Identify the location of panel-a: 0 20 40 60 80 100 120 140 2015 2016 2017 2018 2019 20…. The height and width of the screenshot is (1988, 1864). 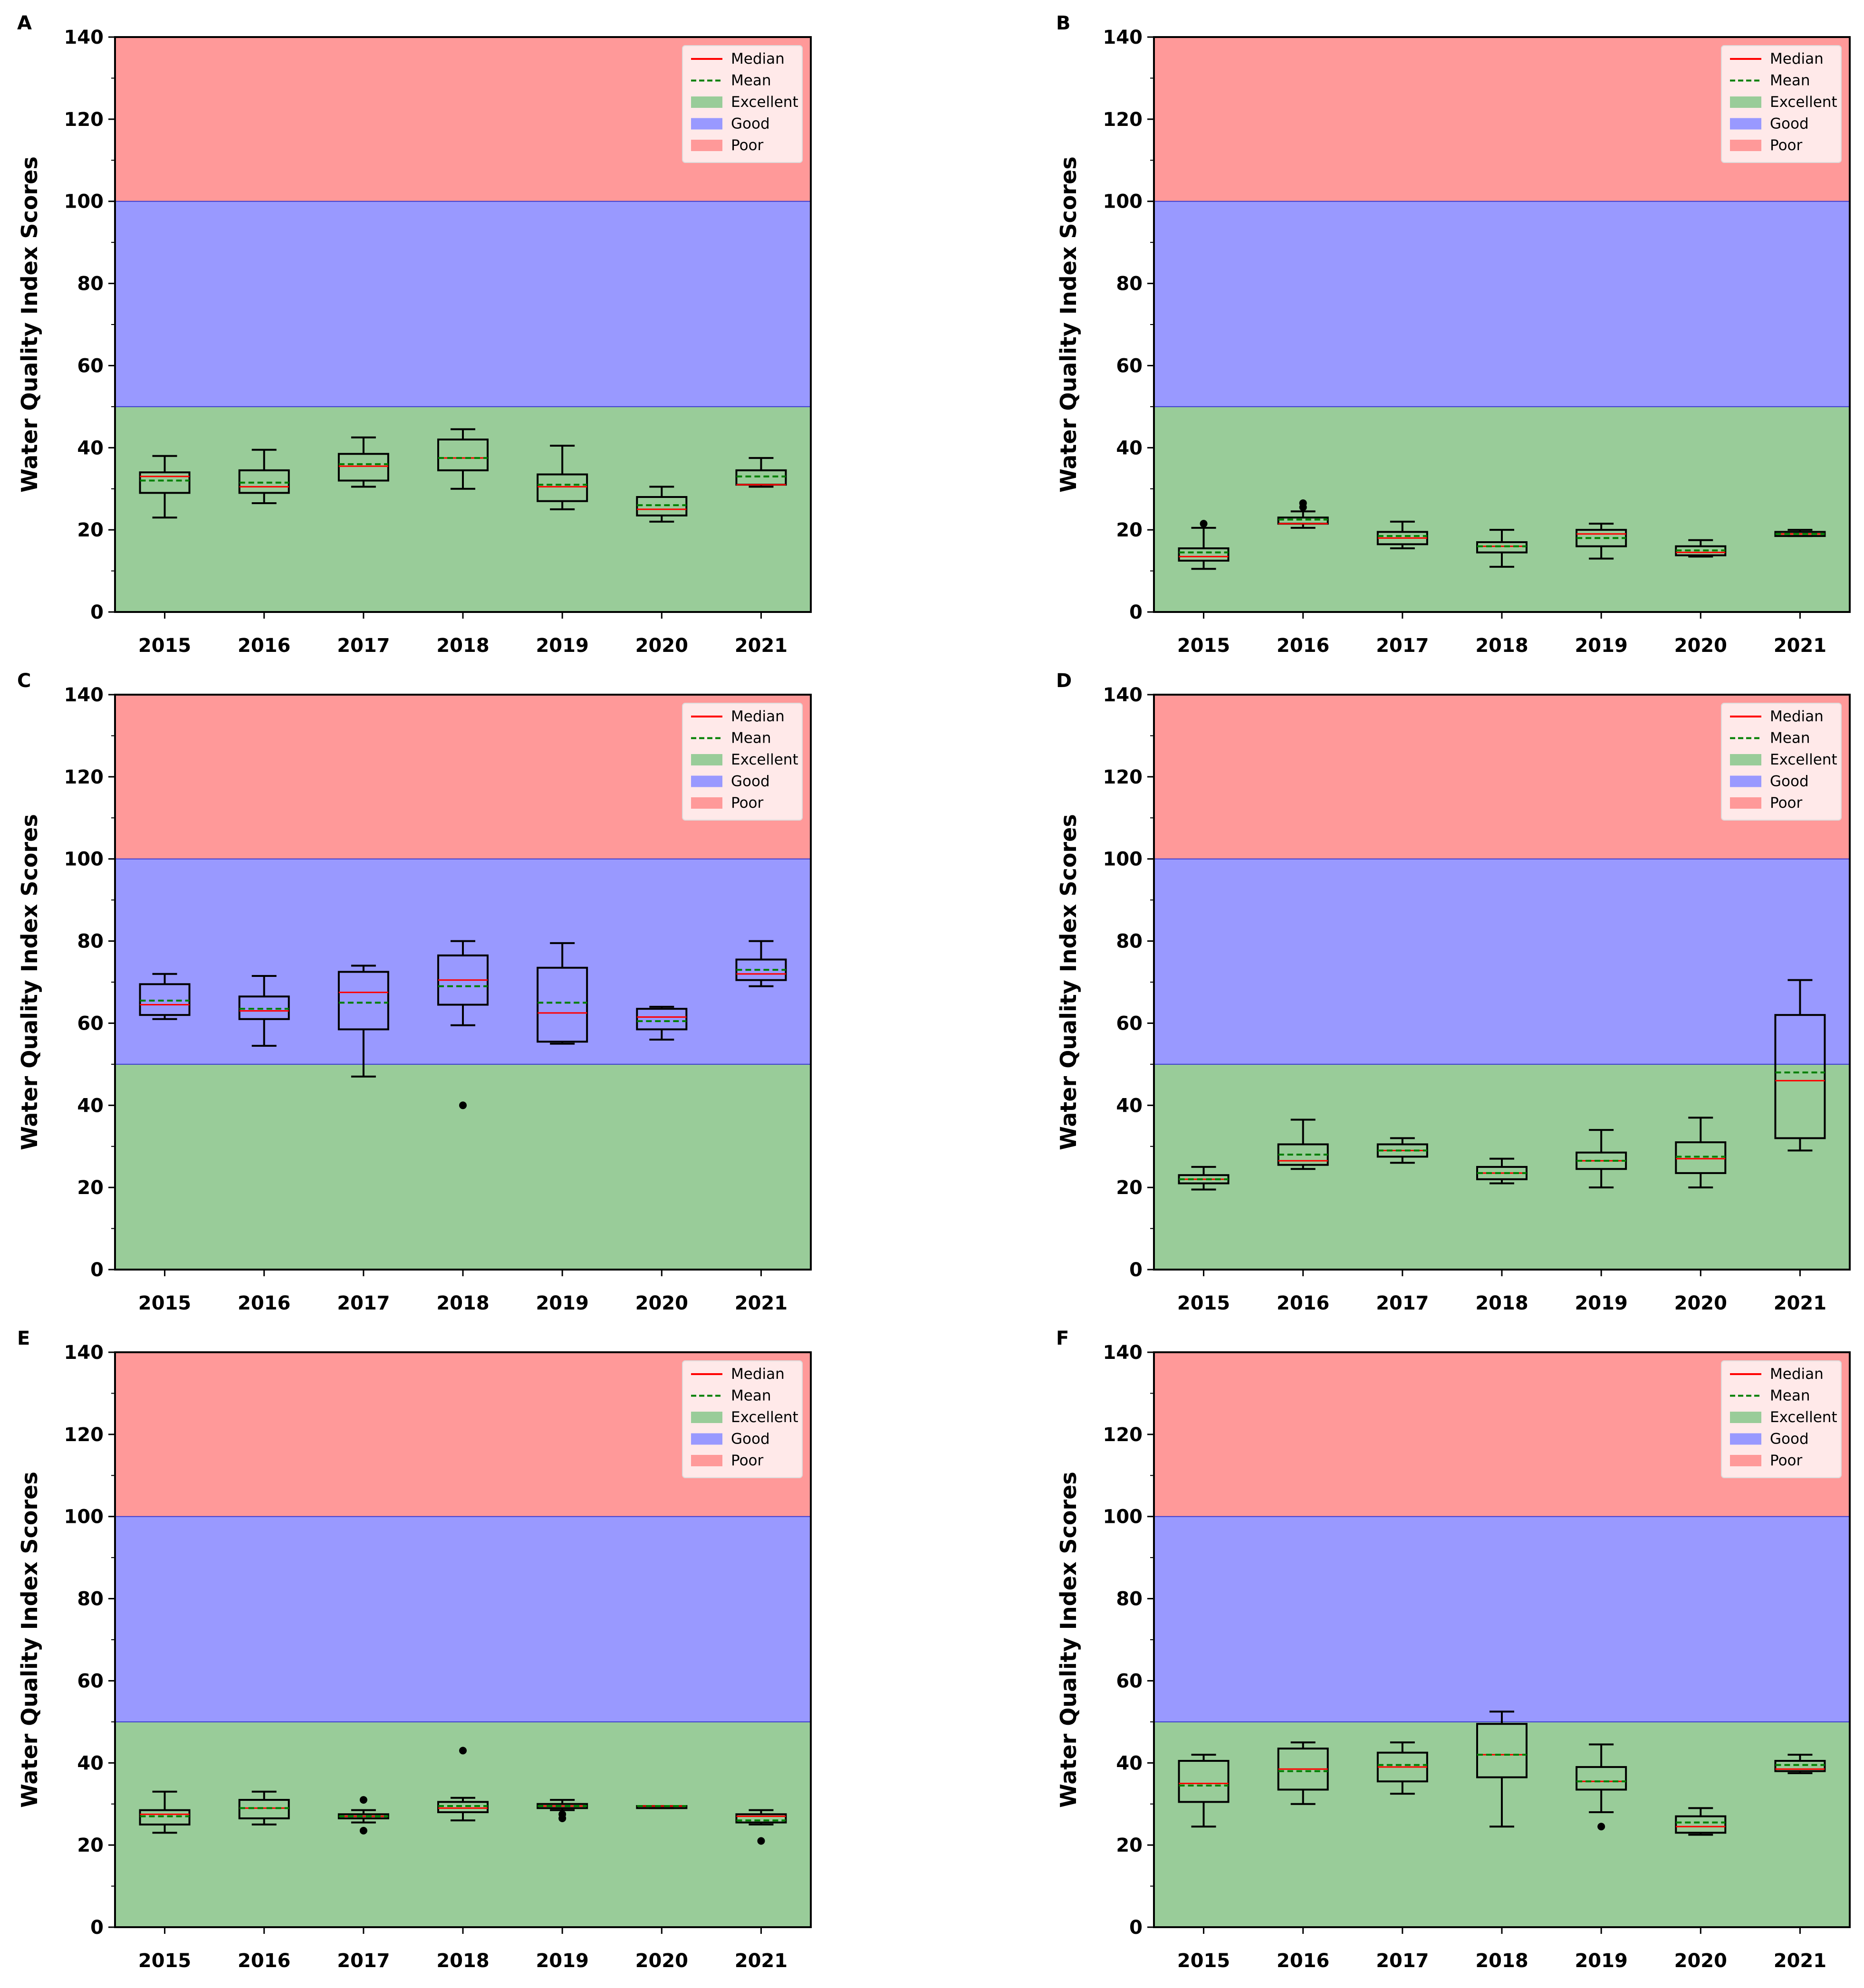
(415, 334).